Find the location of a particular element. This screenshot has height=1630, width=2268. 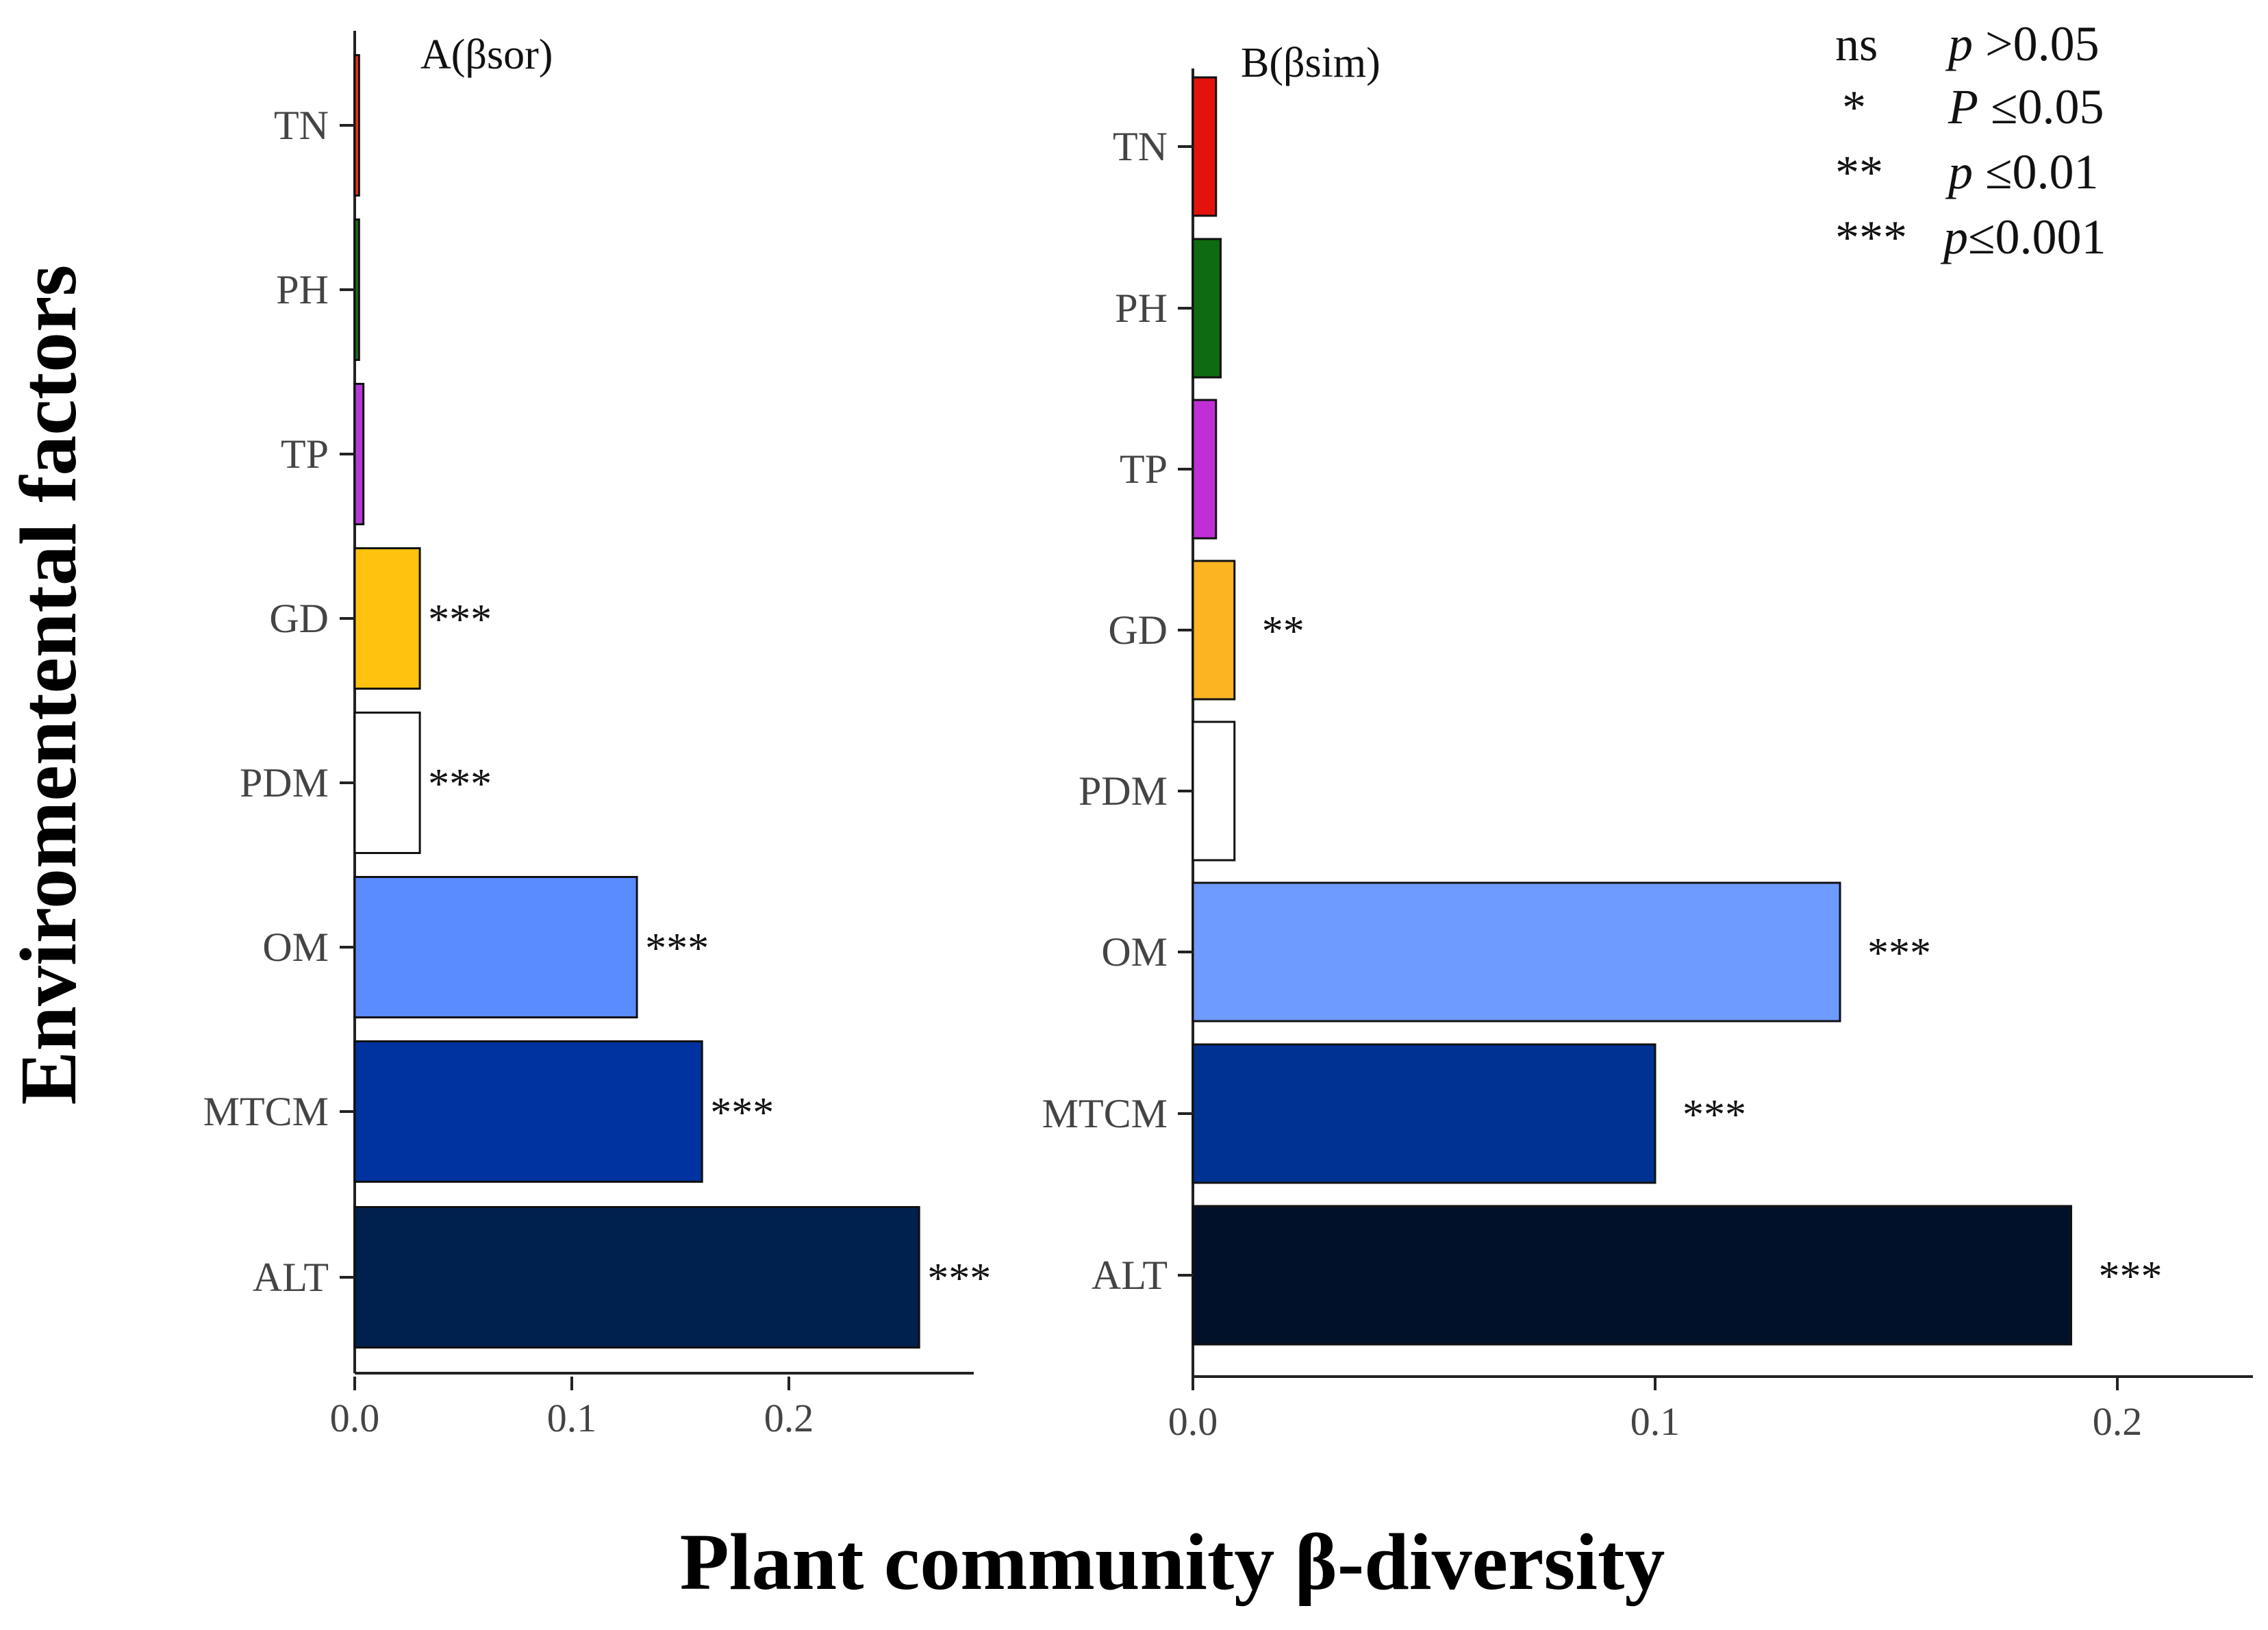

panel-b-sig-alt: *** is located at coordinates (2131, 1276).